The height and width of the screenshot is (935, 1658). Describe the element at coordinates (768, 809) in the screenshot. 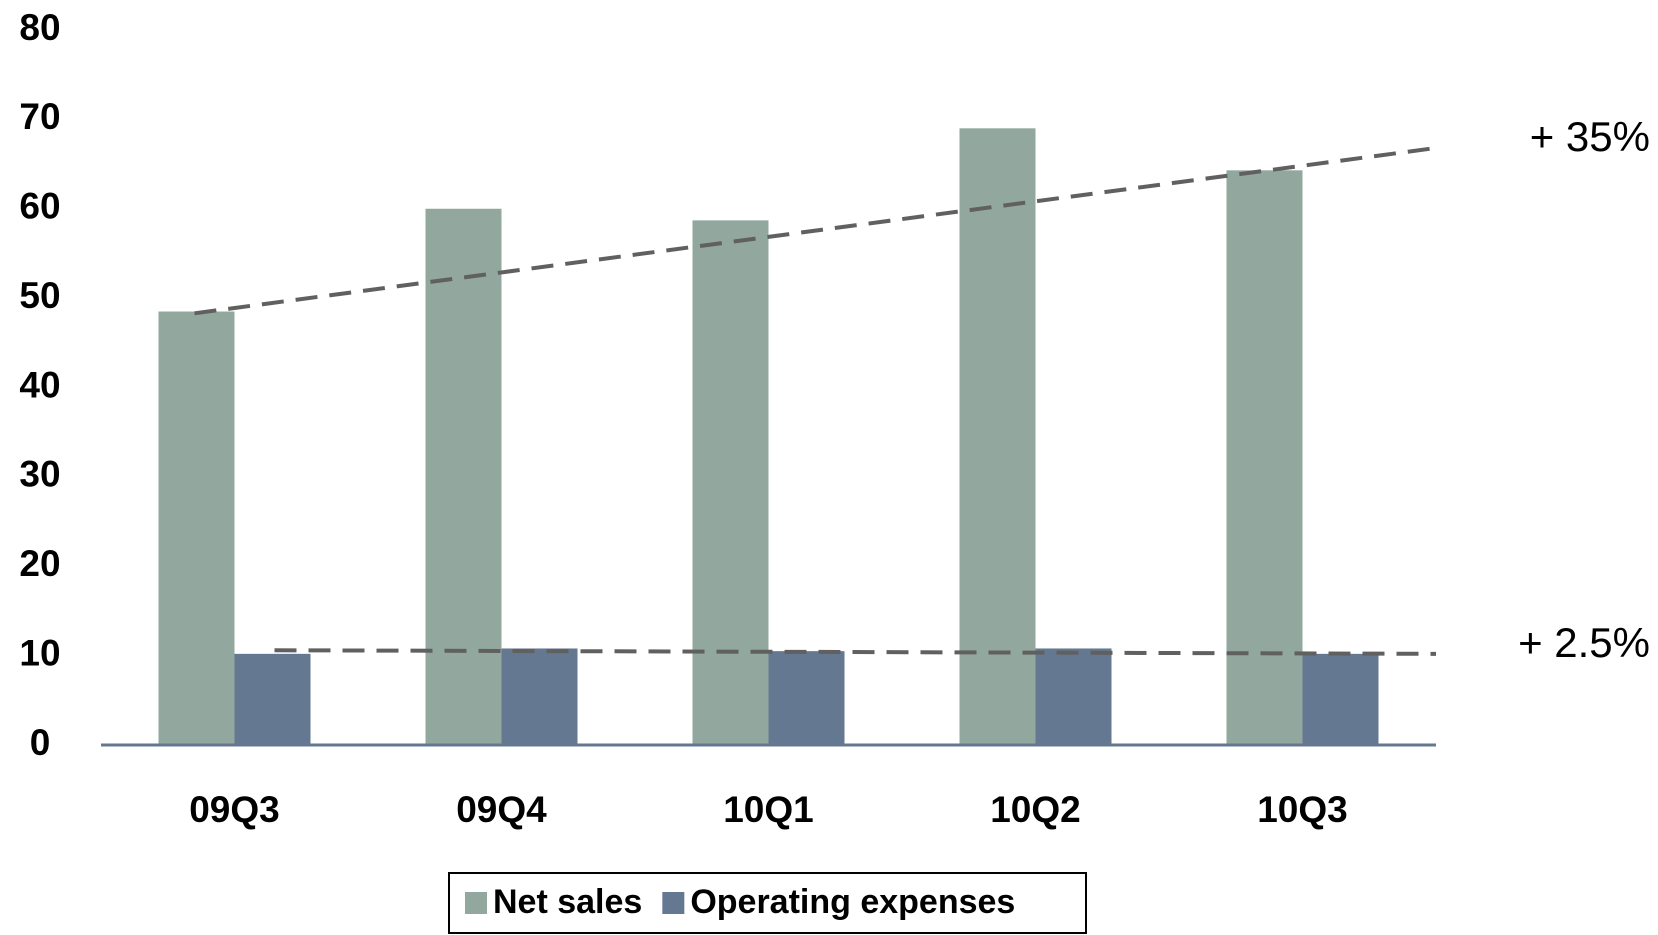

I see `x-tick-label: 10Q1` at that location.